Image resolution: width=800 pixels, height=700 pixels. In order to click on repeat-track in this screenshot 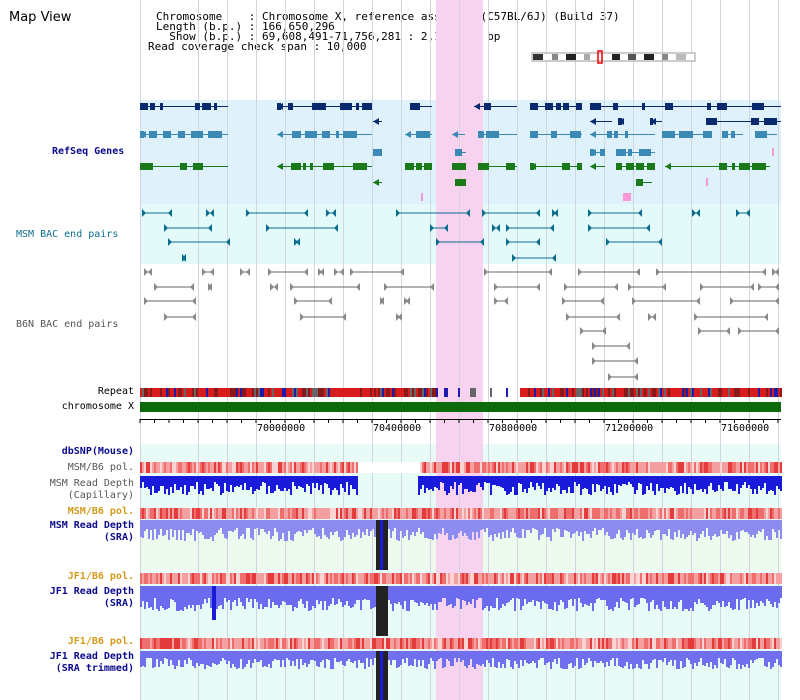, I will do `click(461, 392)`.